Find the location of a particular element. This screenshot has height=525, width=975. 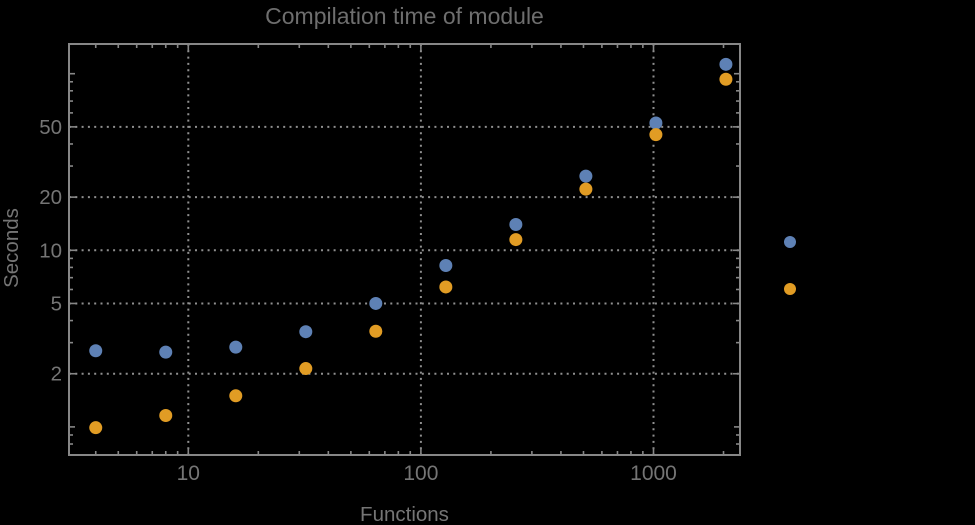

x-axis-label: Functions is located at coordinates (404, 514).